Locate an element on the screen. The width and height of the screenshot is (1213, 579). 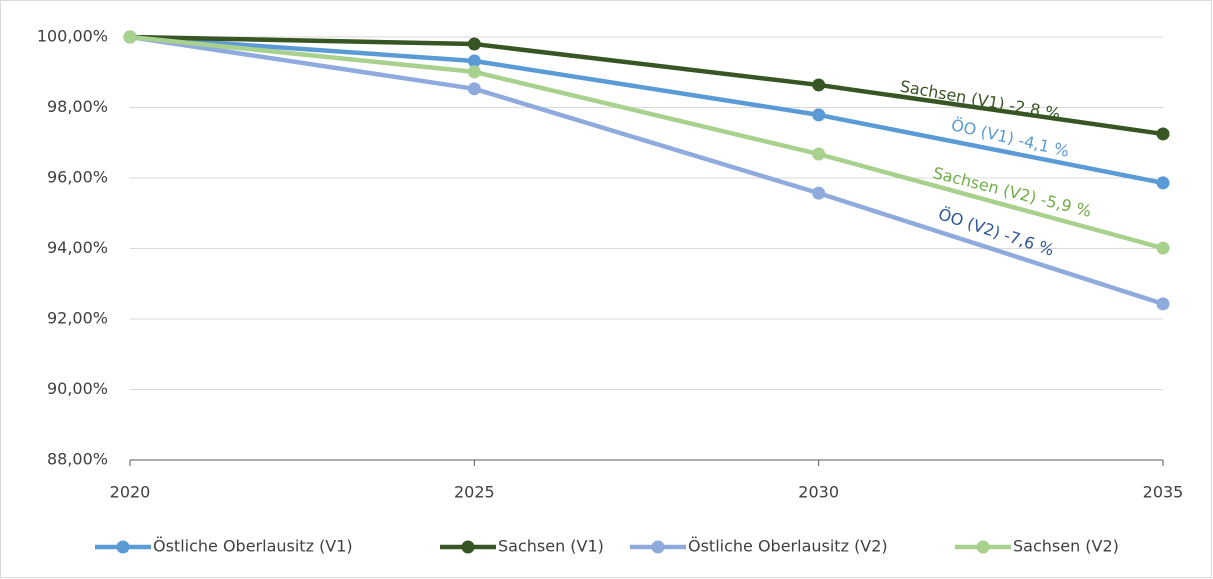
x-tick-label: 2035 is located at coordinates (1163, 492).